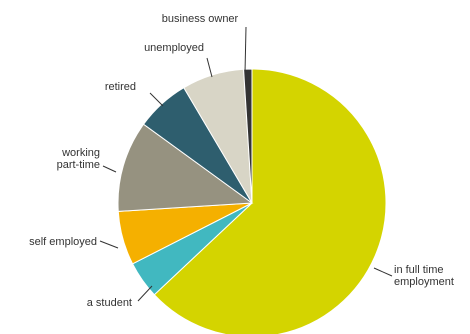 This screenshot has width=470, height=334. Describe the element at coordinates (185, 167) in the screenshot. I see `pie-slice-working-part-time` at that location.